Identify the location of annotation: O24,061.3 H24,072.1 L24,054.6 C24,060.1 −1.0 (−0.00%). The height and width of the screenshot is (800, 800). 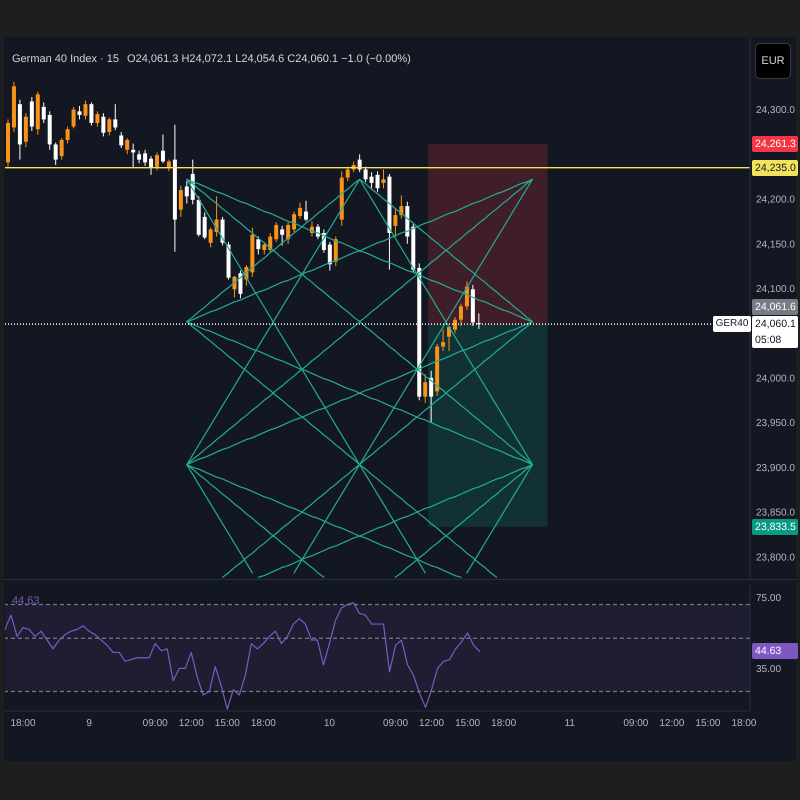
(269, 59).